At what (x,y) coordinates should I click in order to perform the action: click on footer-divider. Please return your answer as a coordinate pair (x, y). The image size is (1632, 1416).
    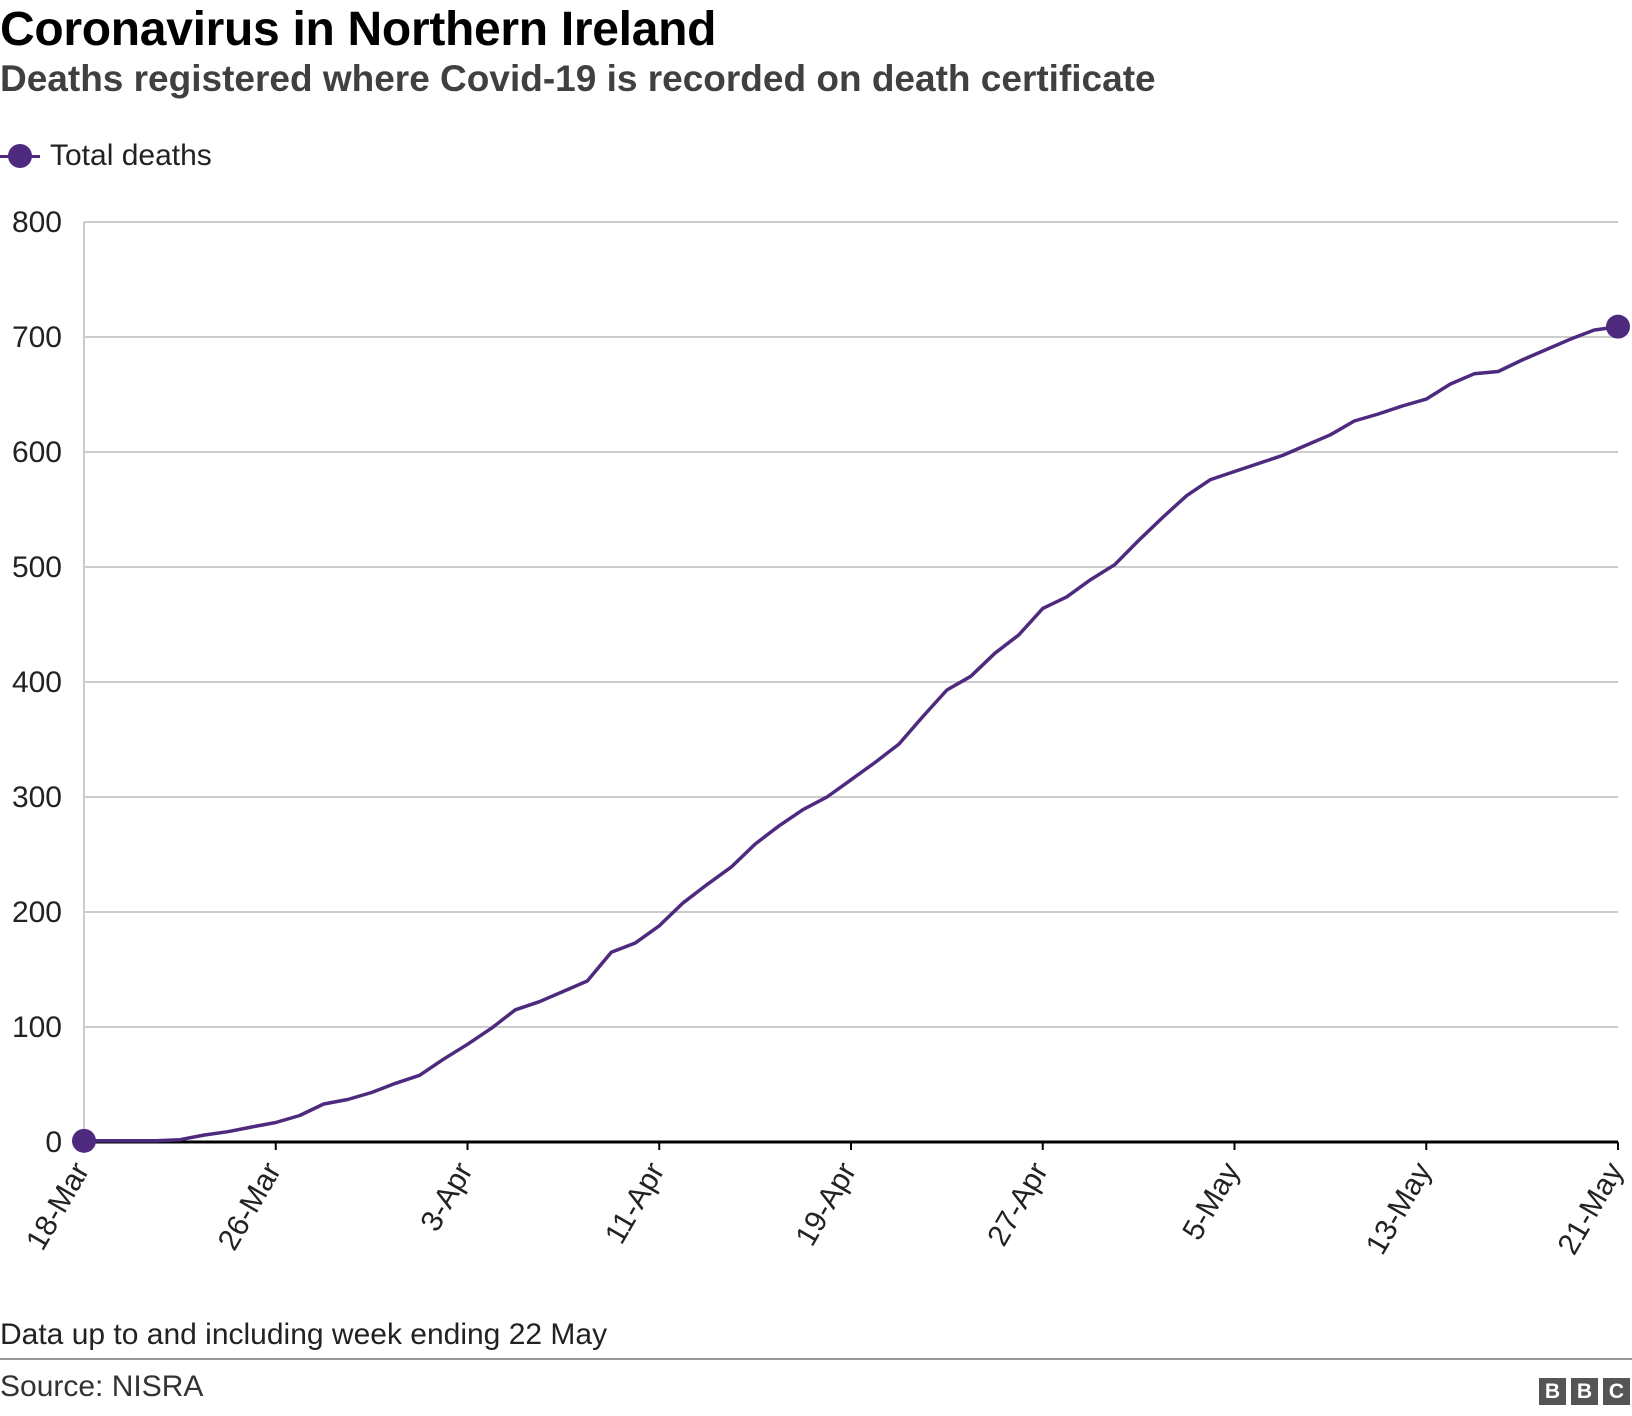
    Looking at the image, I should click on (816, 1359).